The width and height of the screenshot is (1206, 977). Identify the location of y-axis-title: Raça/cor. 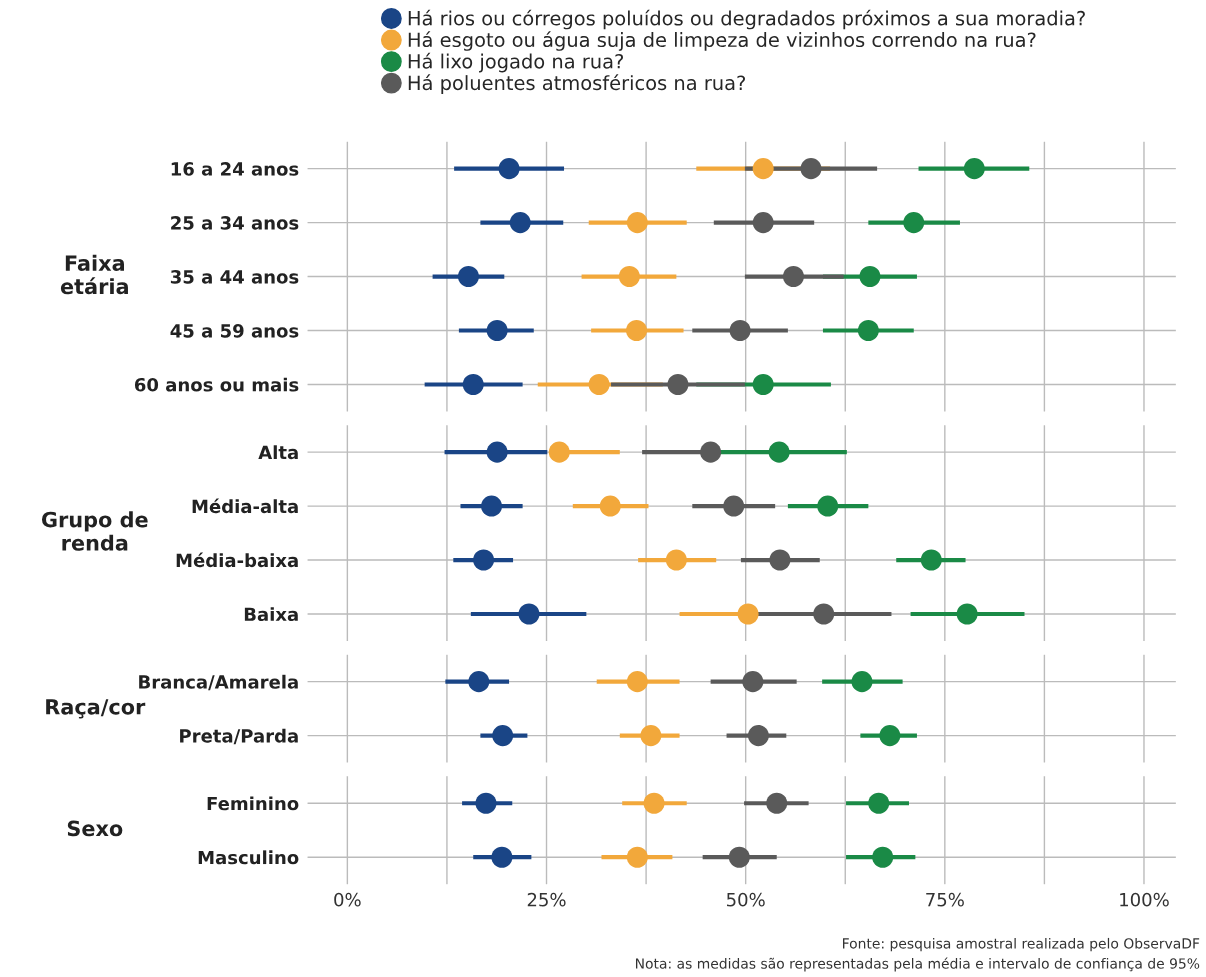
(96, 709).